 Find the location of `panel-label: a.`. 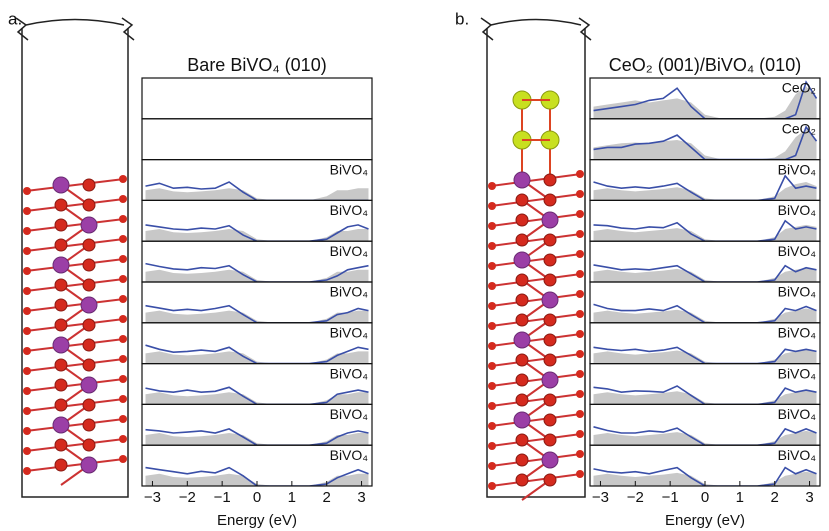

panel-label: a. is located at coordinates (15, 18).